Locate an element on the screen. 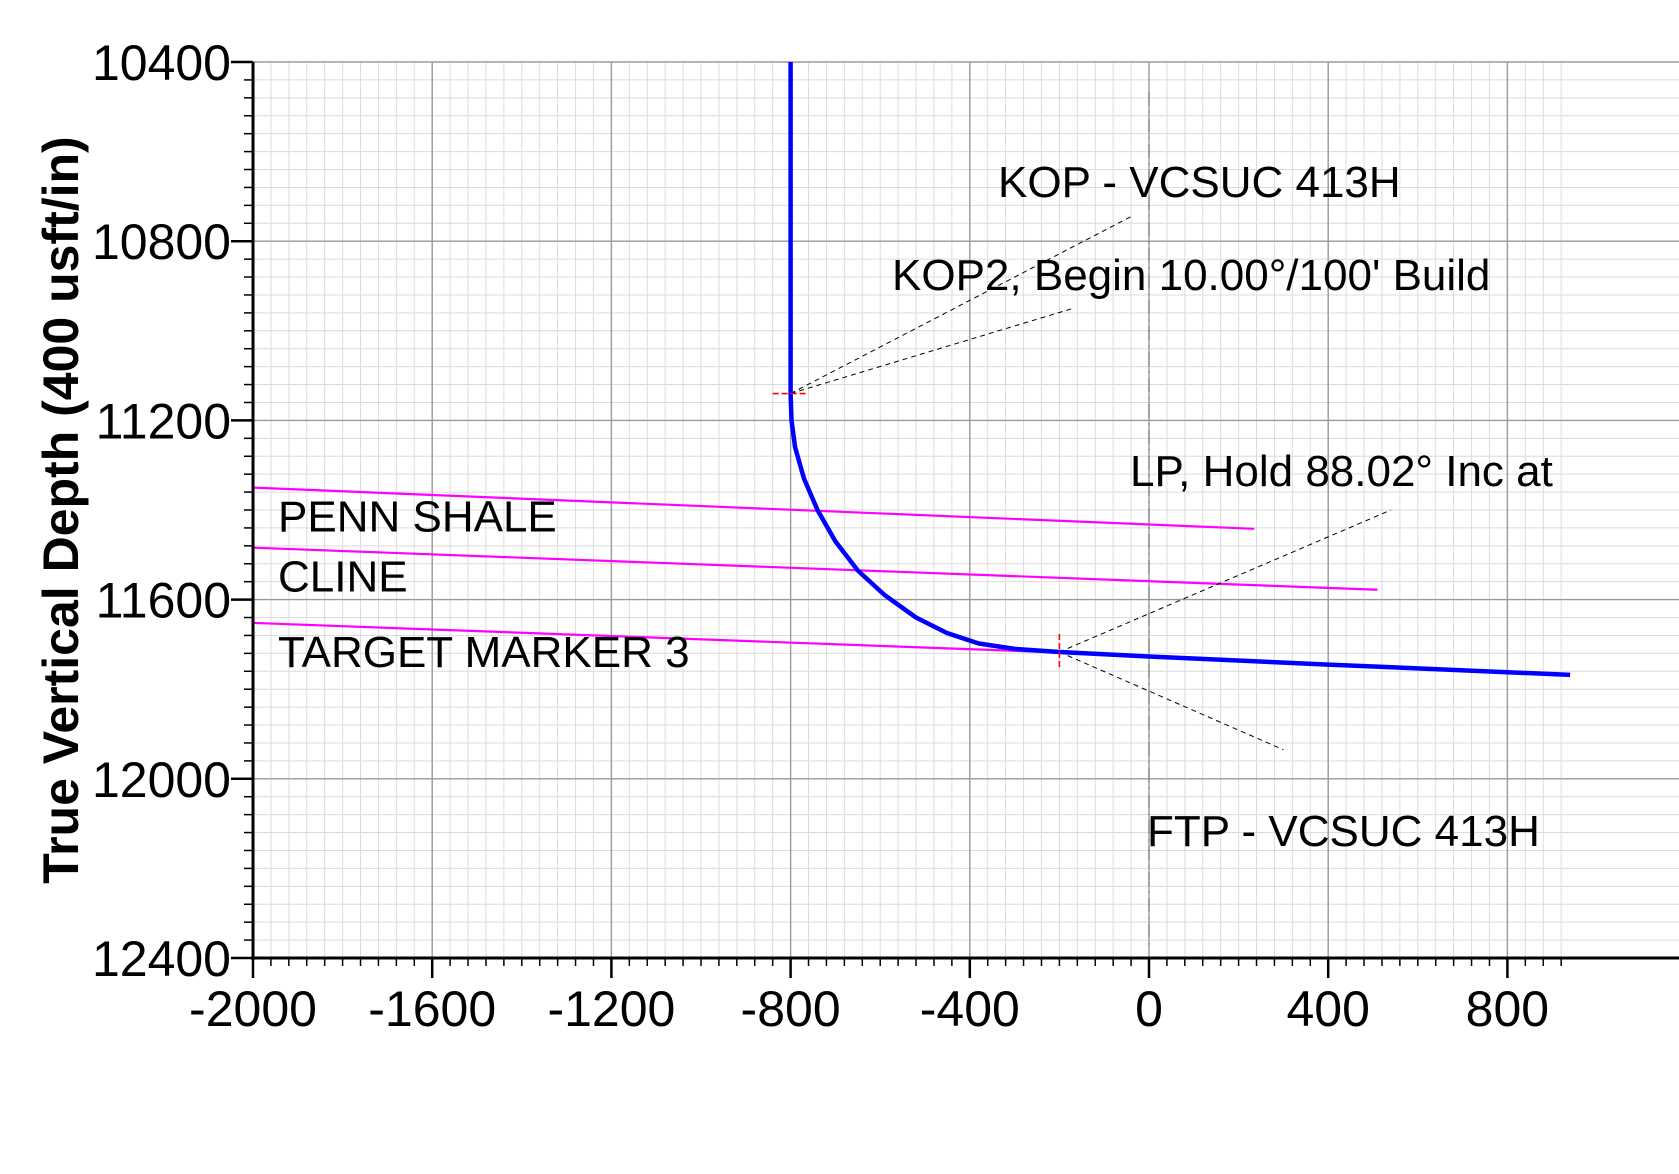  formation-lines: PENN SHALE CLINE TARGET MARKER 3 is located at coordinates (815, 581).